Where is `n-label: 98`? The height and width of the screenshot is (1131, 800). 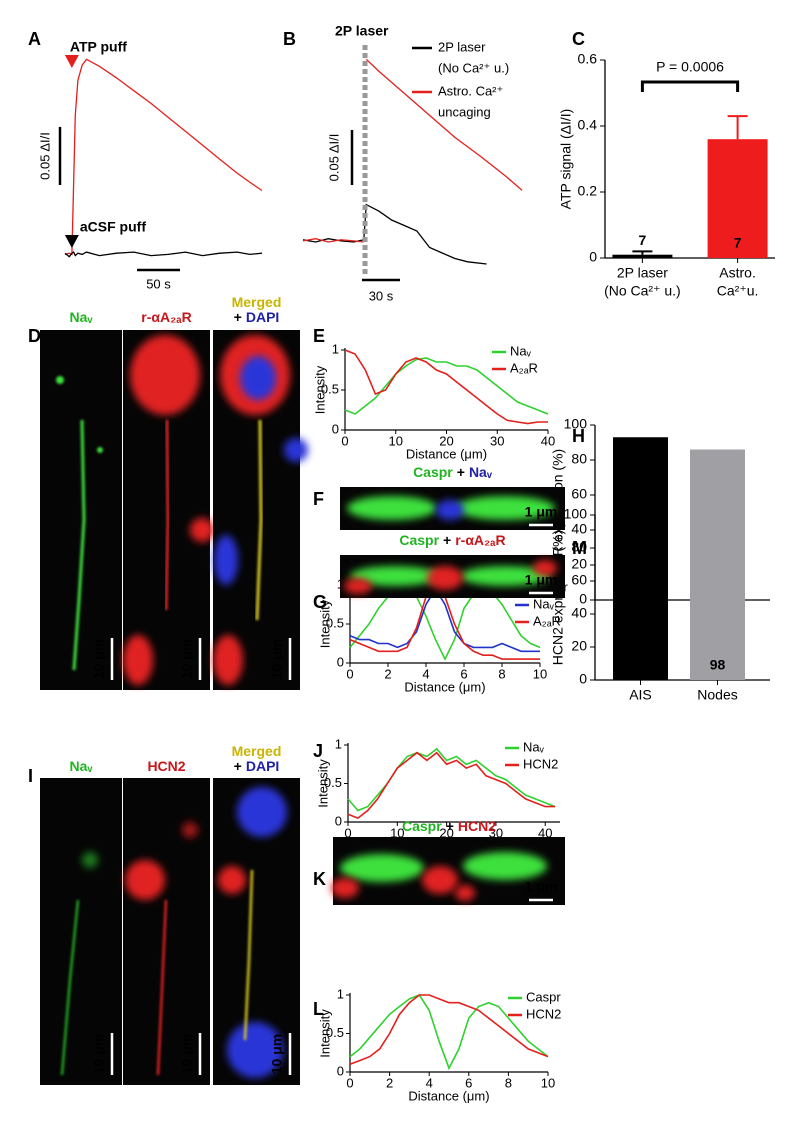 n-label: 98 is located at coordinates (718, 665).